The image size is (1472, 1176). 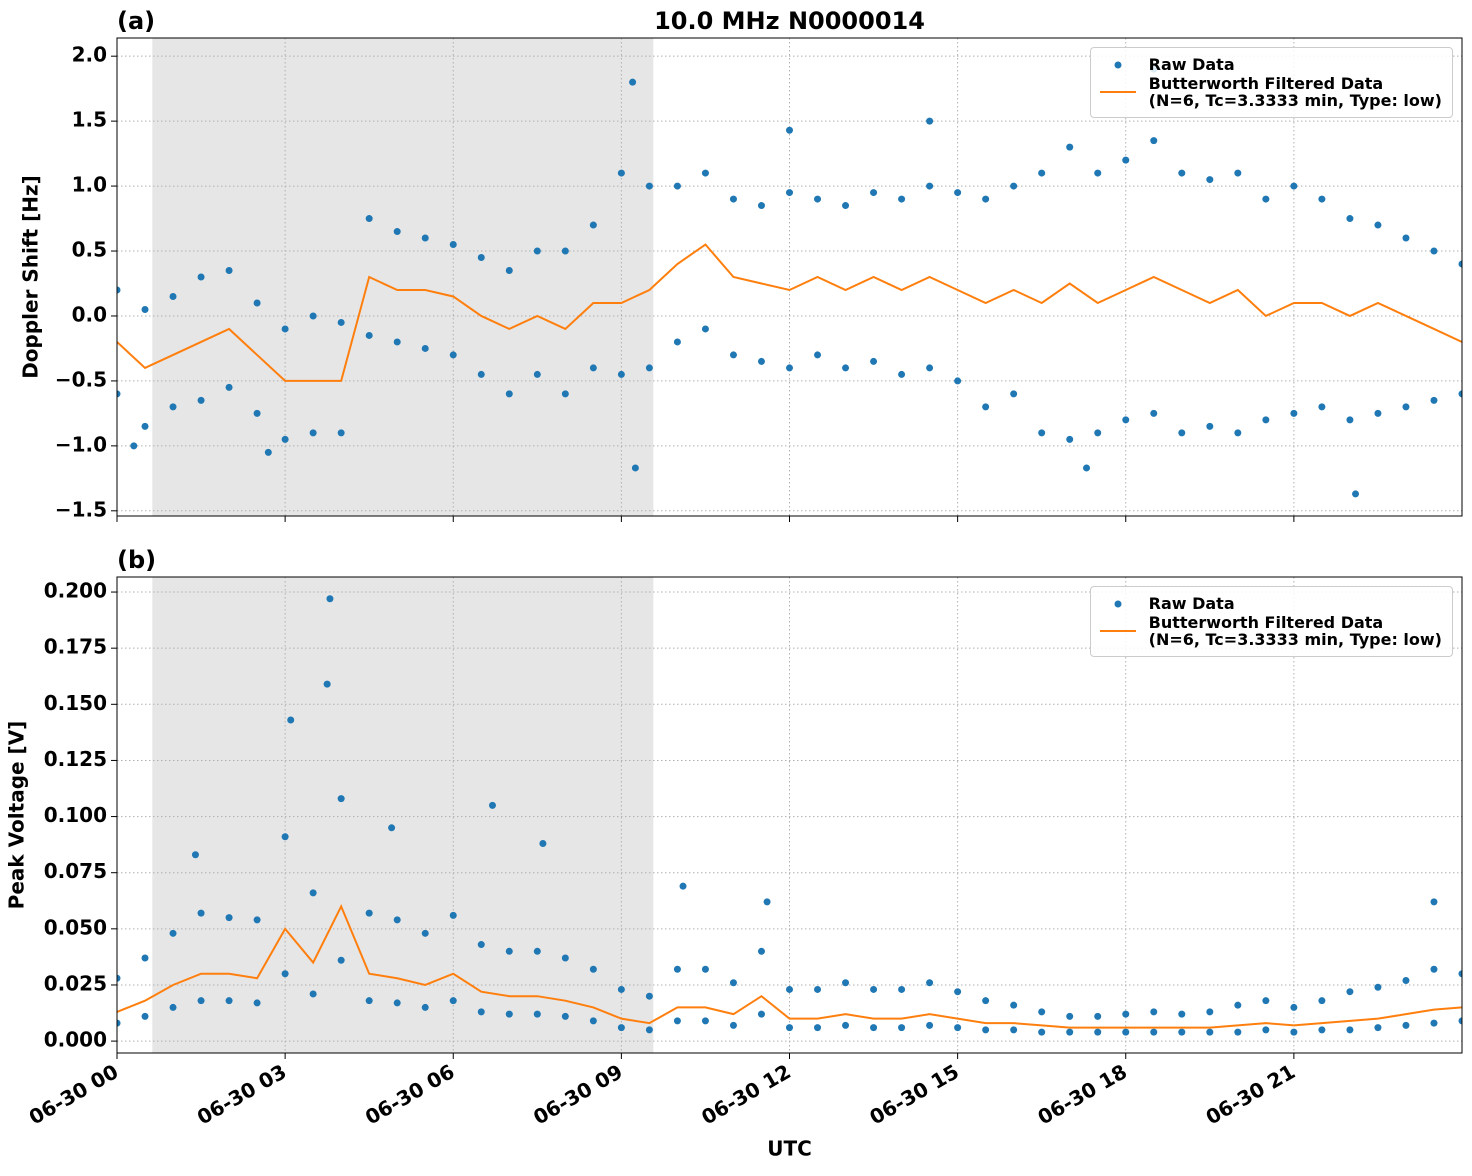 I want to click on legend-label: Raw Data, so click(x=1191, y=603).